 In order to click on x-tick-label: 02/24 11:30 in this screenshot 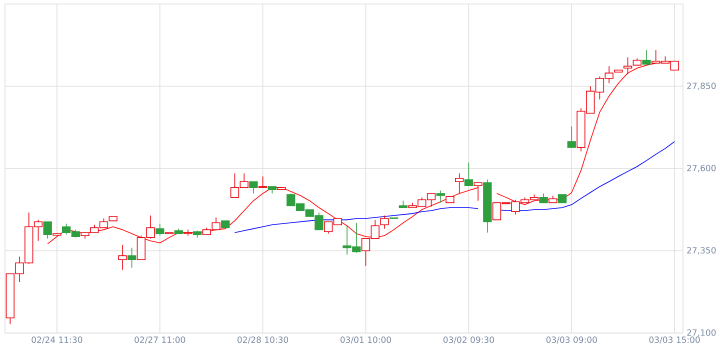, I will do `click(57, 340)`.